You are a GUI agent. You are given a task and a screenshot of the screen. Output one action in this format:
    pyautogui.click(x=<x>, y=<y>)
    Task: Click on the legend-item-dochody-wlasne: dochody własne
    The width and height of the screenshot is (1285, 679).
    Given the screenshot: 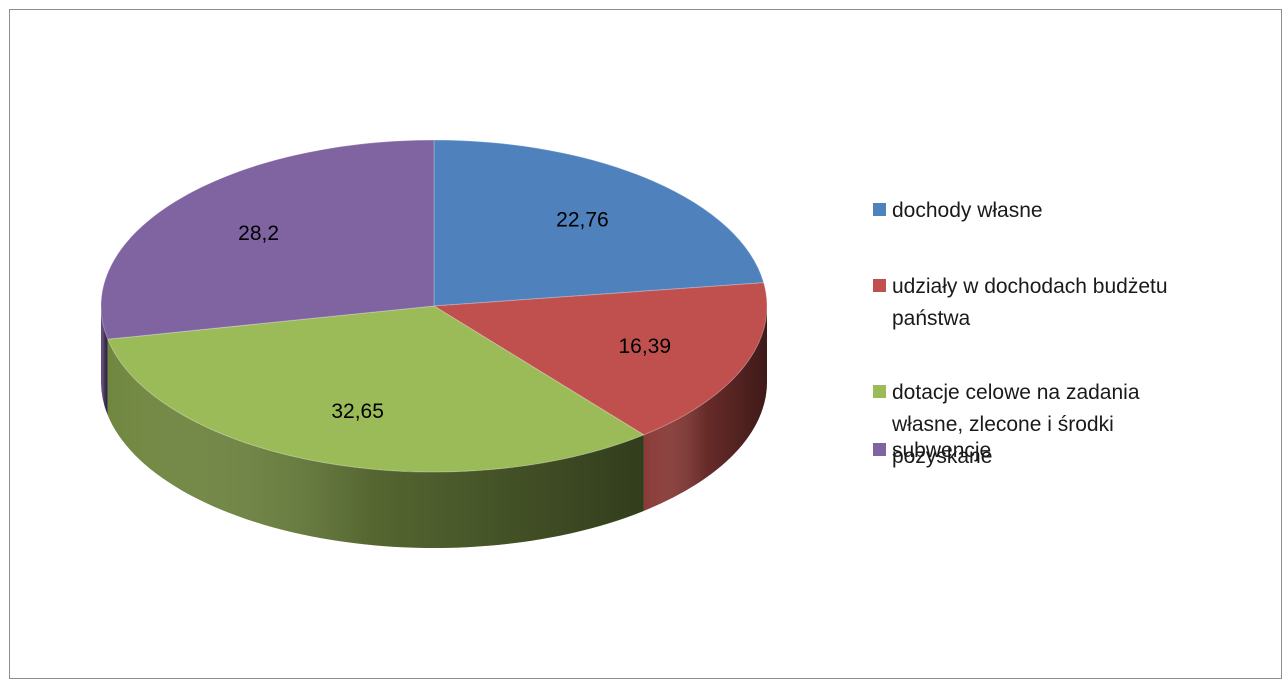 What is the action you would take?
    pyautogui.click(x=1072, y=211)
    